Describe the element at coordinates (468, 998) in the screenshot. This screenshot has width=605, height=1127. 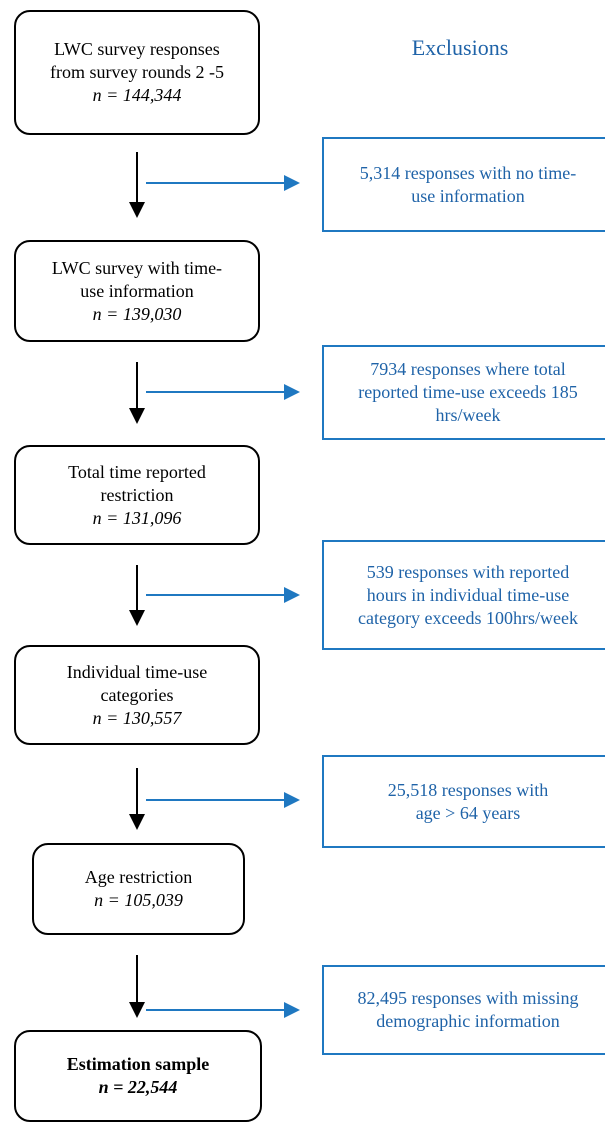
I see `exclusion-label: 82,495 responses with missing` at that location.